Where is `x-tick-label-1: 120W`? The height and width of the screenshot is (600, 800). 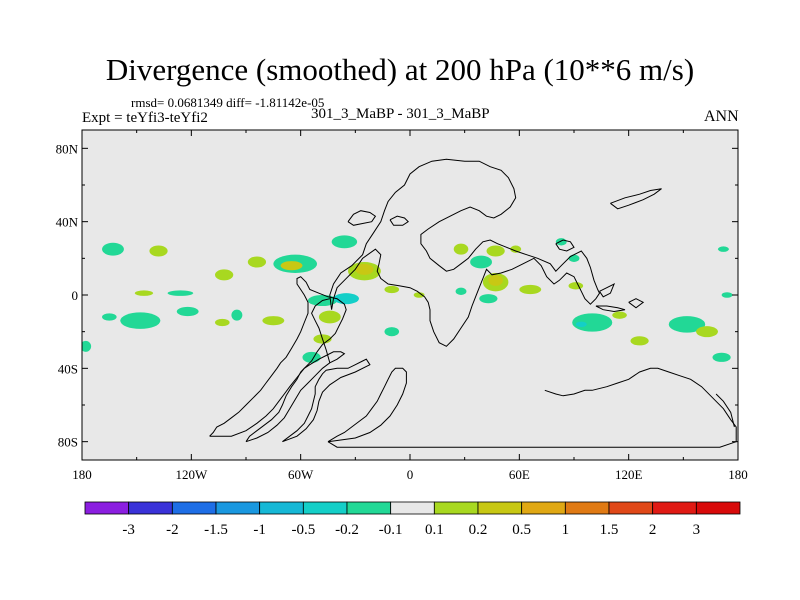 x-tick-label-1: 120W is located at coordinates (191, 474).